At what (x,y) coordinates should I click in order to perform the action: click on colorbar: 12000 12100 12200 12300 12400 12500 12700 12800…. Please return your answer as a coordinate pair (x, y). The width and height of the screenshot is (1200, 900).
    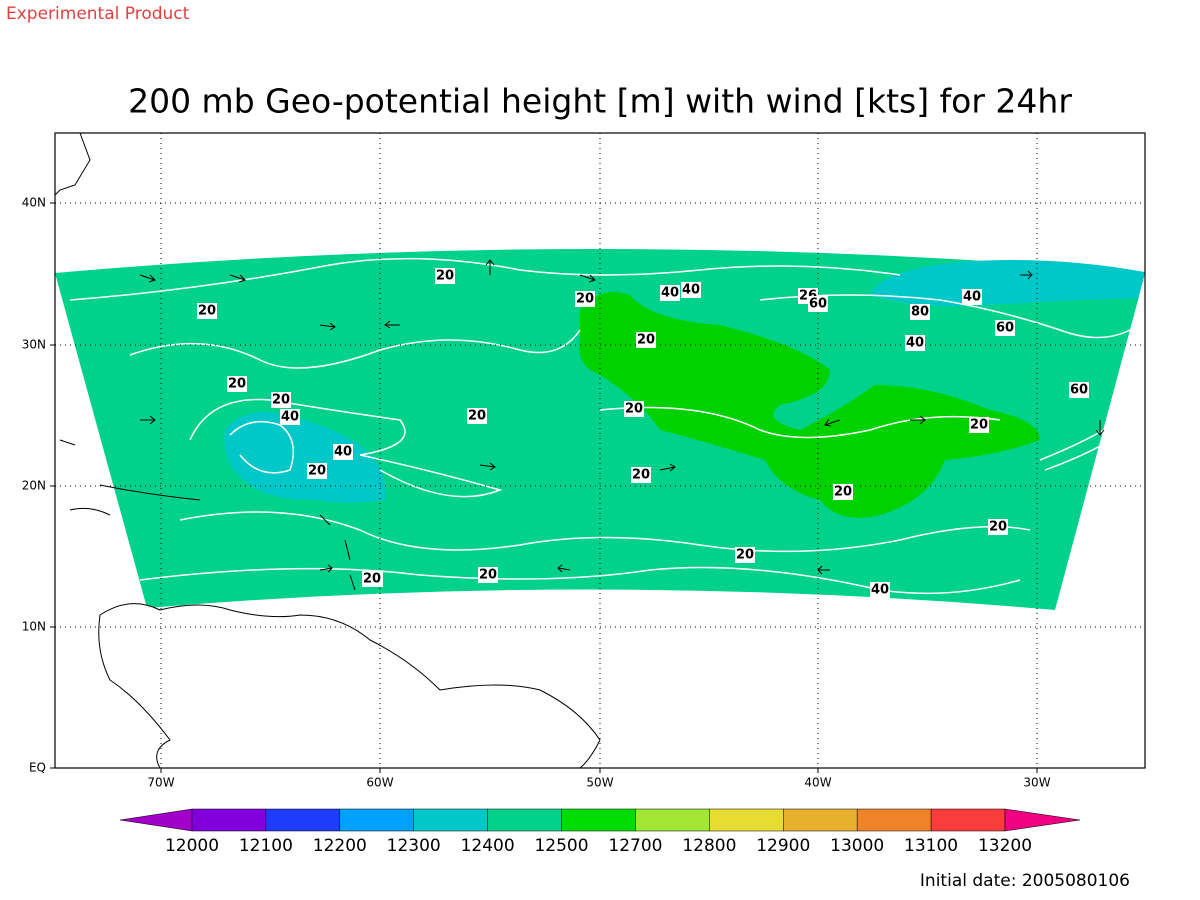
    Looking at the image, I should click on (600, 832).